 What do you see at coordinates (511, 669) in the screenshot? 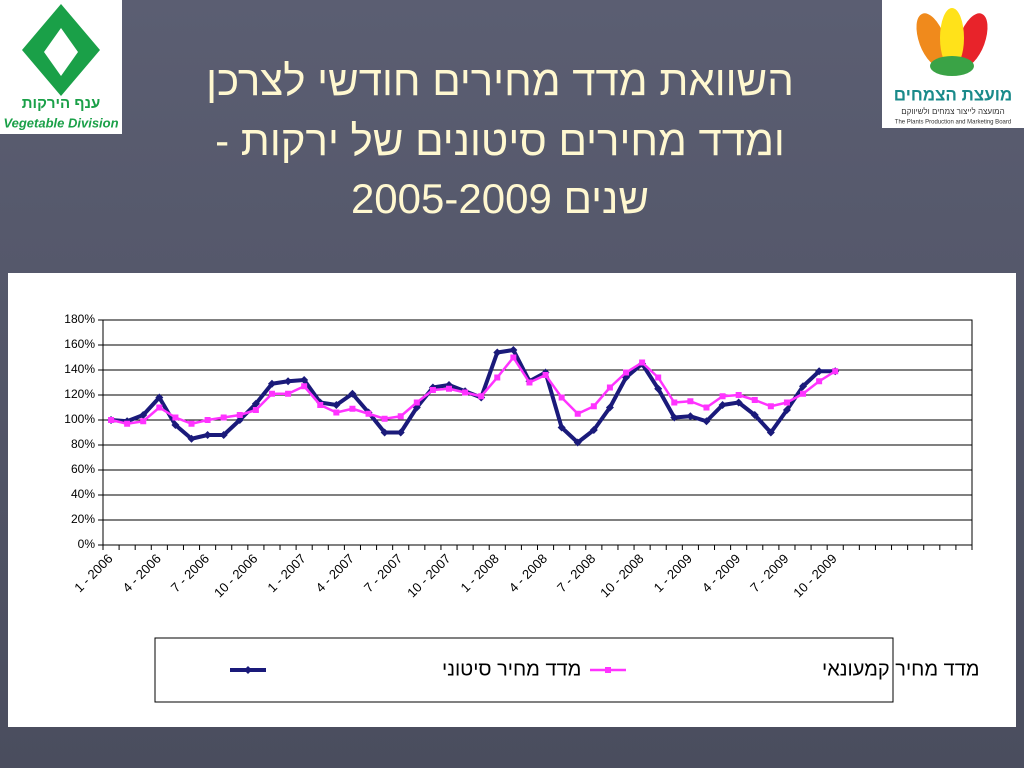
I see `legend-label: מדד מחיר סיטוני` at bounding box center [511, 669].